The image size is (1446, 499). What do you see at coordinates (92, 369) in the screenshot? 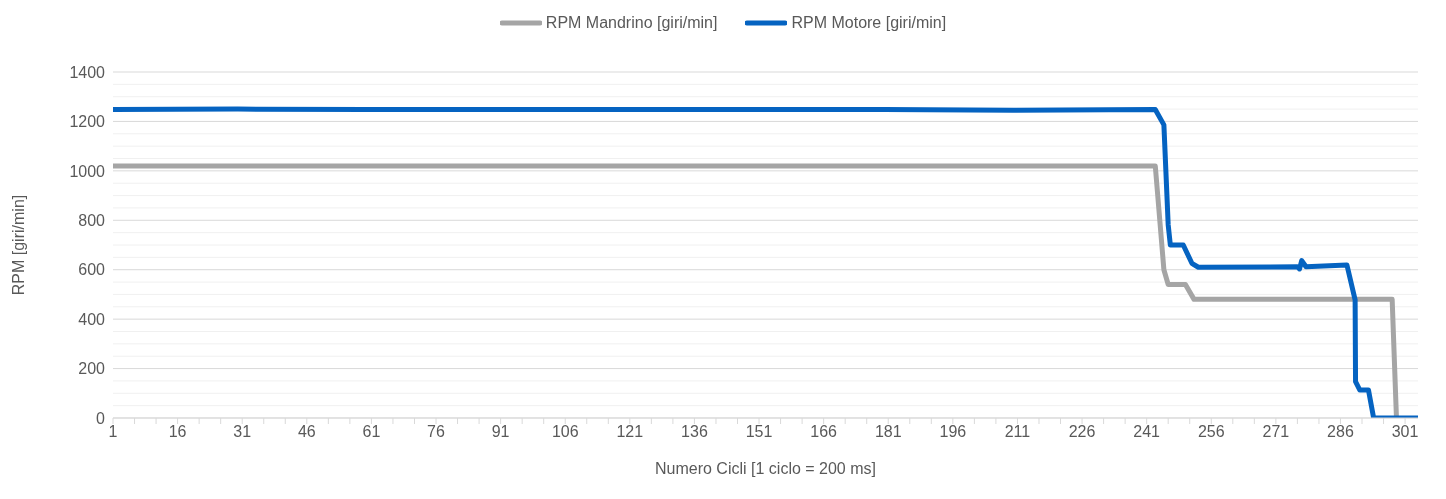
I see `y-tick-label: 200` at bounding box center [92, 369].